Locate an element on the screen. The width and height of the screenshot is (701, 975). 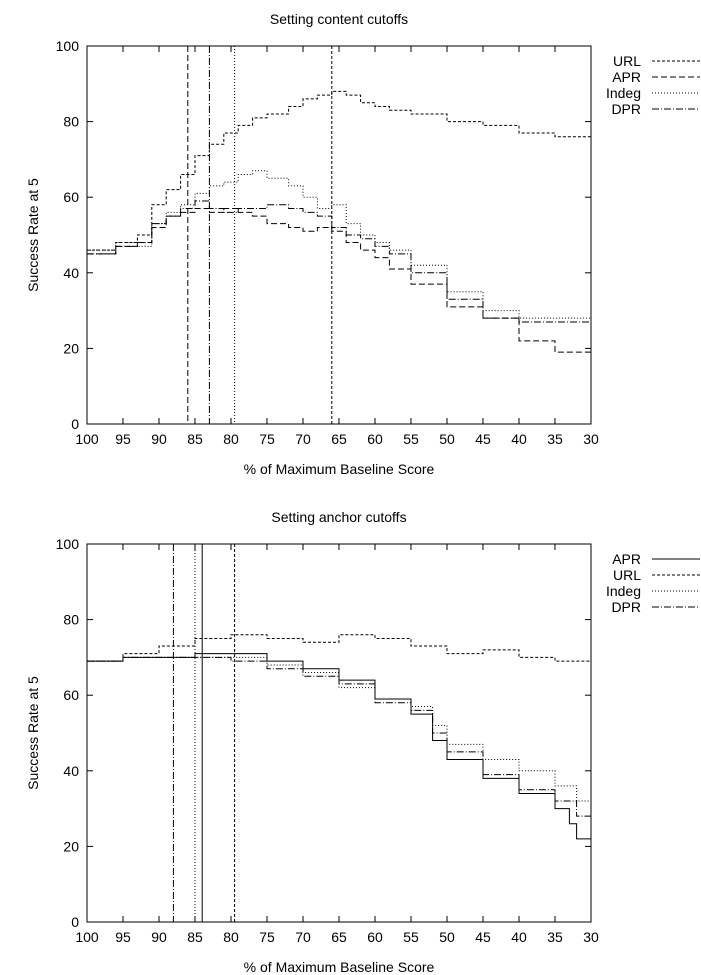
series-line-indeg is located at coordinates (339, 246).